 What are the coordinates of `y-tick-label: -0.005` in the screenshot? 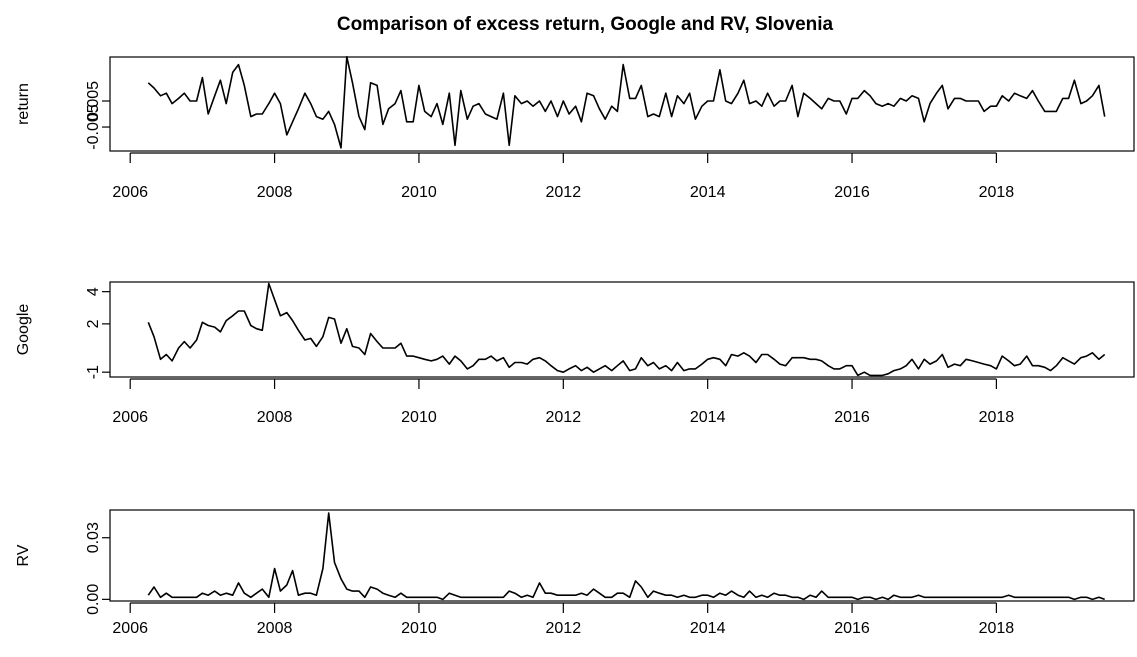 It's located at (93, 126).